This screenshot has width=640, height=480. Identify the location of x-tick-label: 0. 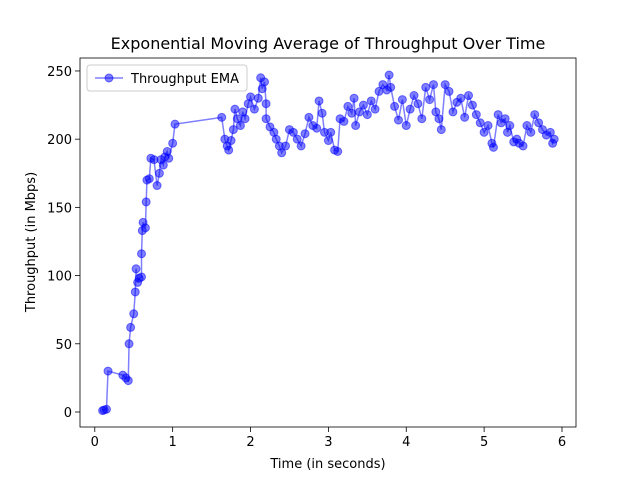
(95, 442).